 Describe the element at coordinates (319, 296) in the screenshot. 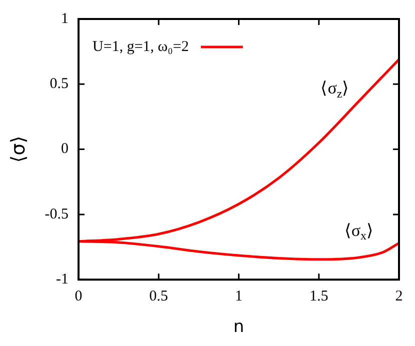

I see `x-tick-label: 1.5` at that location.